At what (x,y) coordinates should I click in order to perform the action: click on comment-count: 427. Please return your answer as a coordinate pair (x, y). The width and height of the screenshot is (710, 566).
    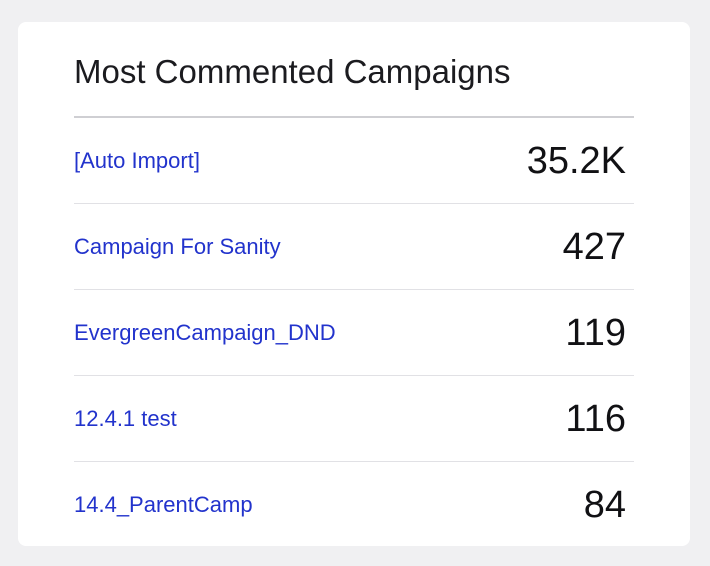
    Looking at the image, I should click on (594, 247).